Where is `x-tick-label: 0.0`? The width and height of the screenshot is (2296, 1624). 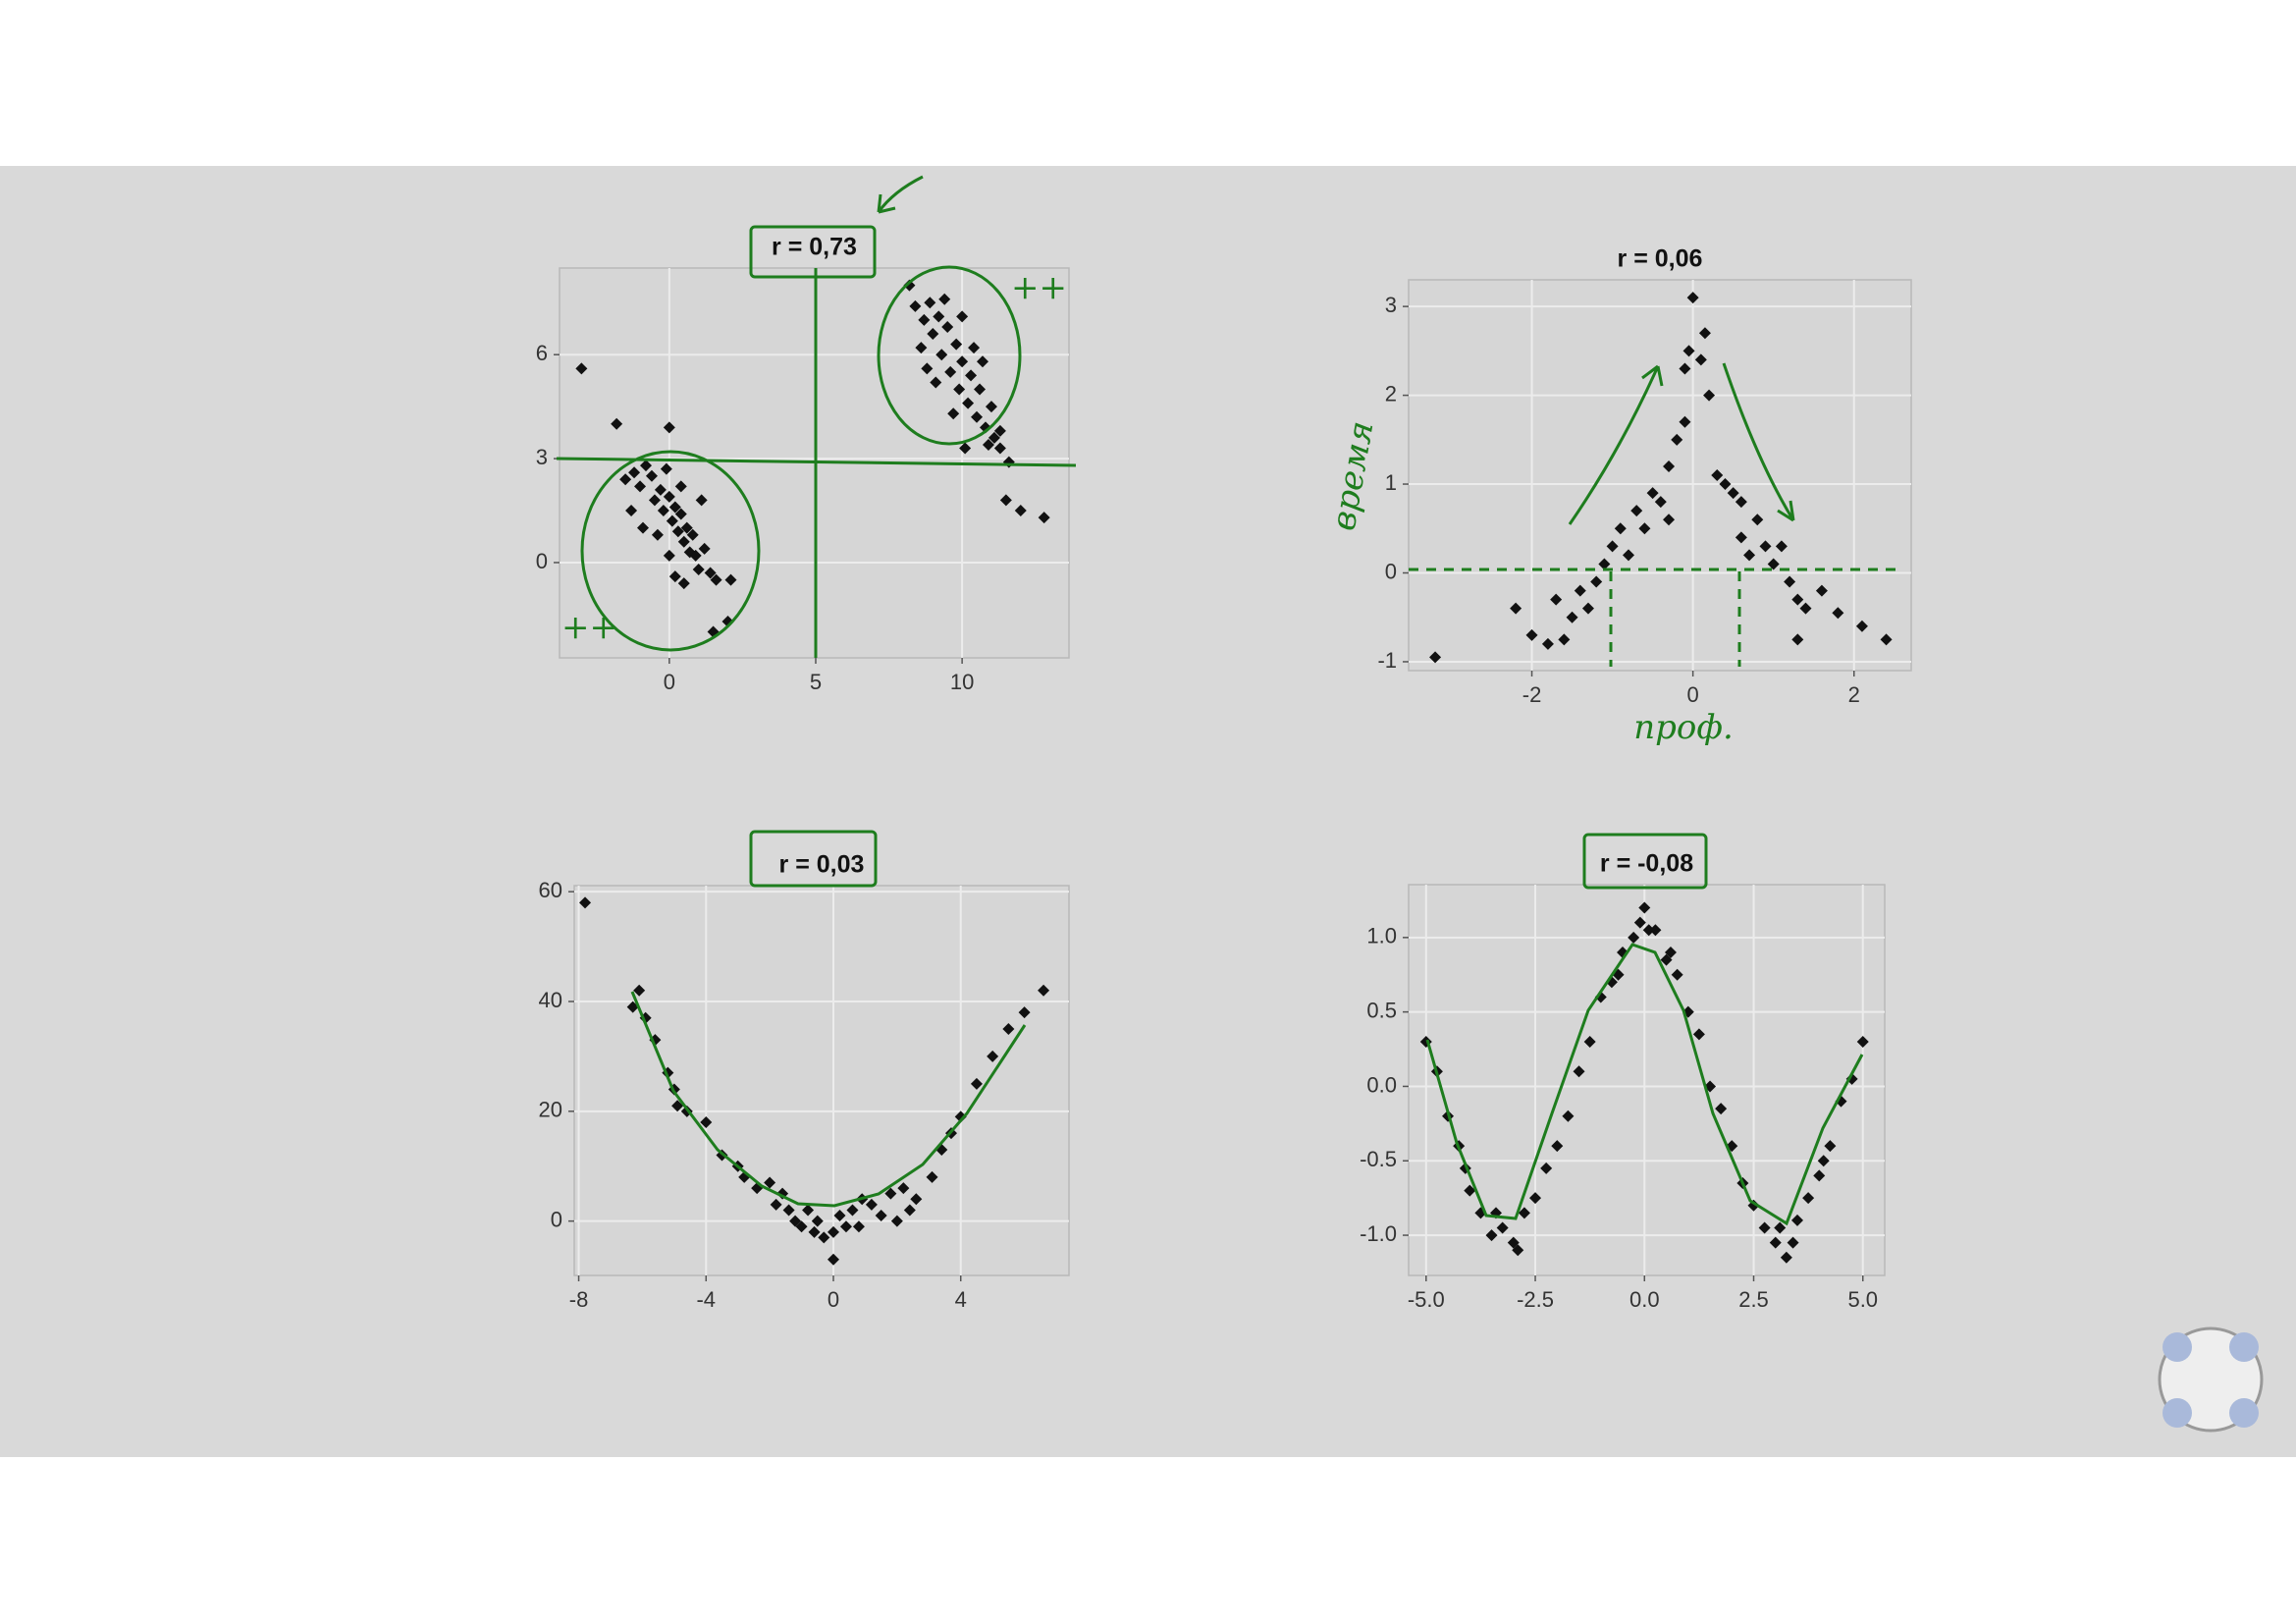
x-tick-label: 0.0 is located at coordinates (1644, 1299).